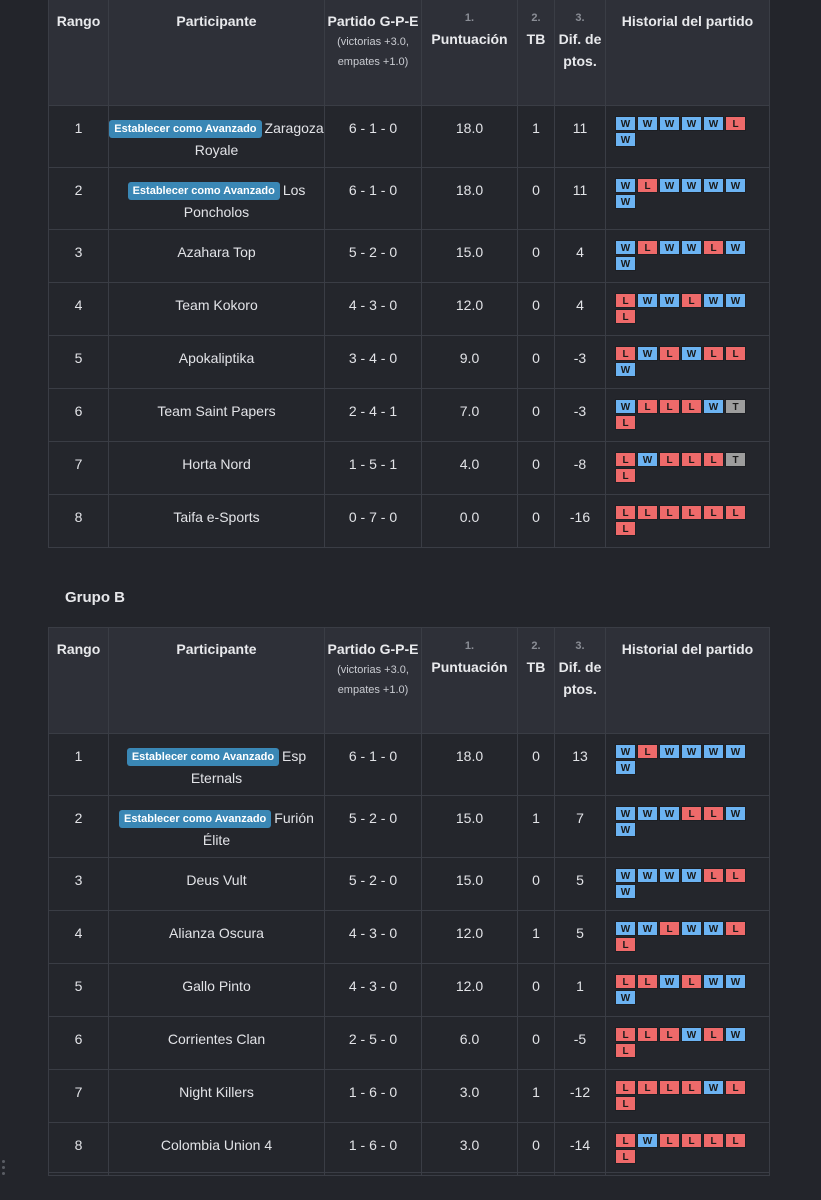 The height and width of the screenshot is (1200, 821). Describe the element at coordinates (735, 406) in the screenshot. I see `match-result-badge: T` at that location.